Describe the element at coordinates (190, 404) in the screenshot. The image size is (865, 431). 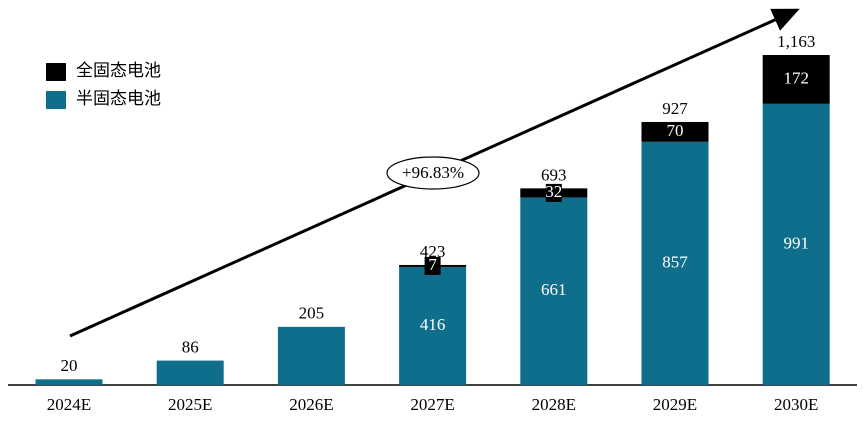
I see `x-tick-label: 2025E` at that location.